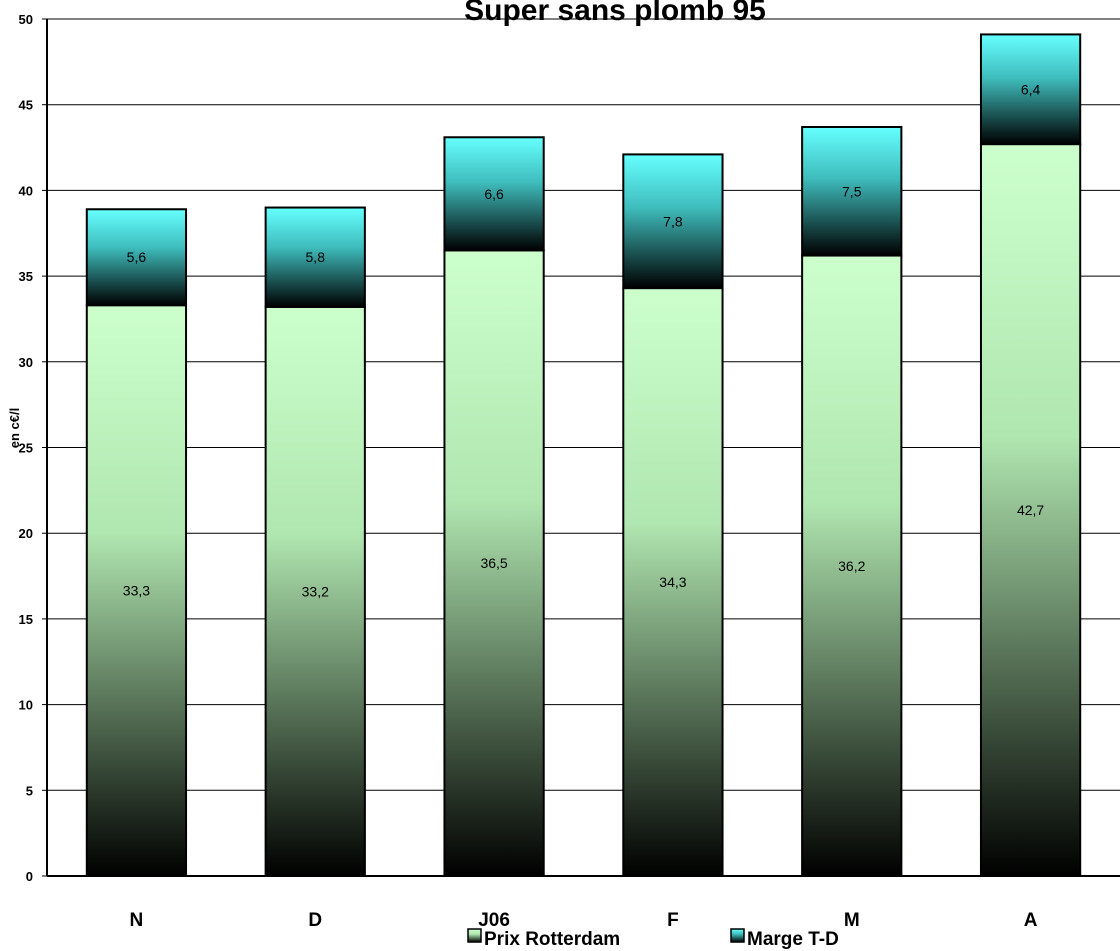 The width and height of the screenshot is (1120, 951). I want to click on y-tick-label: 10, so click(26, 705).